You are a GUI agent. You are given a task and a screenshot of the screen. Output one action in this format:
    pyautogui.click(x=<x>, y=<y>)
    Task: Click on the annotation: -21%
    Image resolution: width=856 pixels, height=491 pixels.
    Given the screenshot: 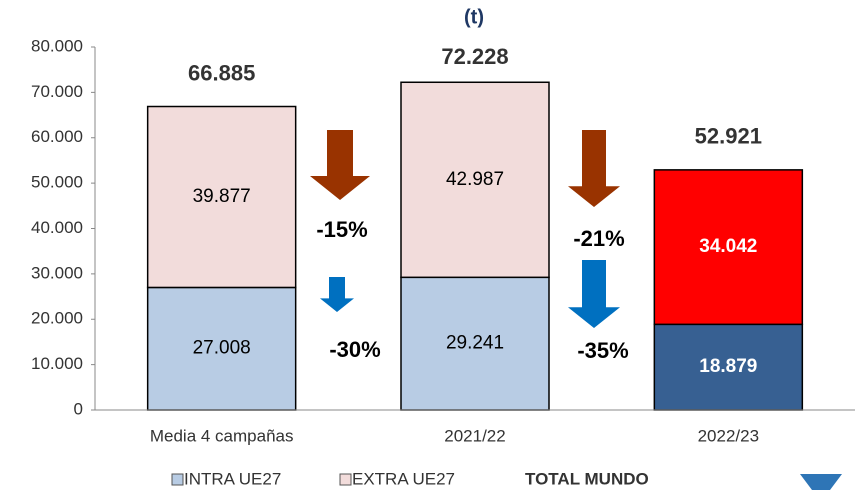 What is the action you would take?
    pyautogui.click(x=598, y=238)
    